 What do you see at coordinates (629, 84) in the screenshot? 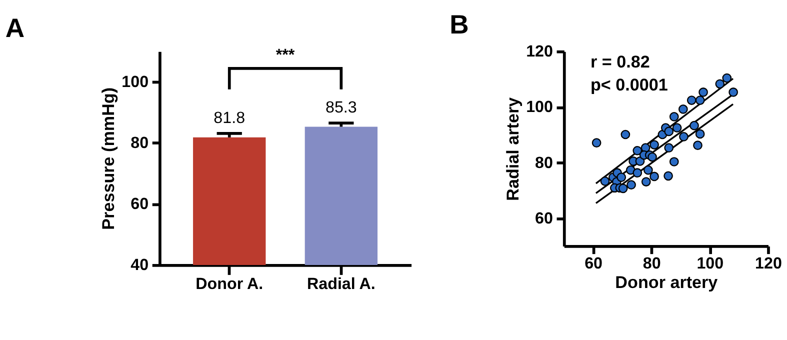
I see `annotation: p< 0.0001` at bounding box center [629, 84].